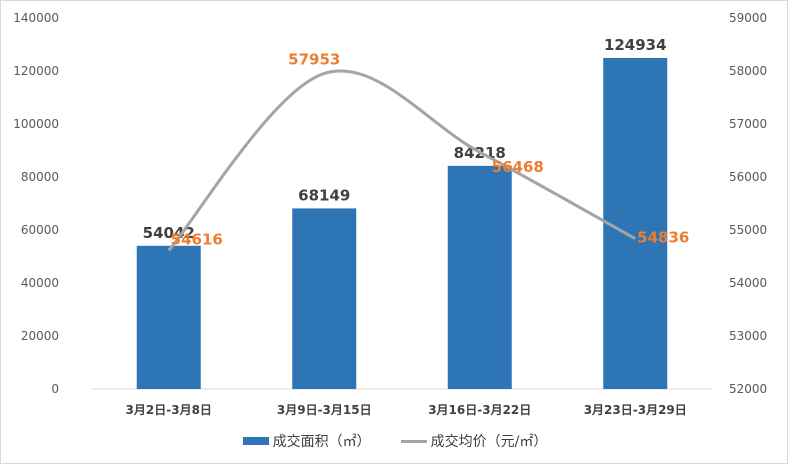 The height and width of the screenshot is (465, 788). I want to click on y-left-tick: 80000, so click(40, 177).